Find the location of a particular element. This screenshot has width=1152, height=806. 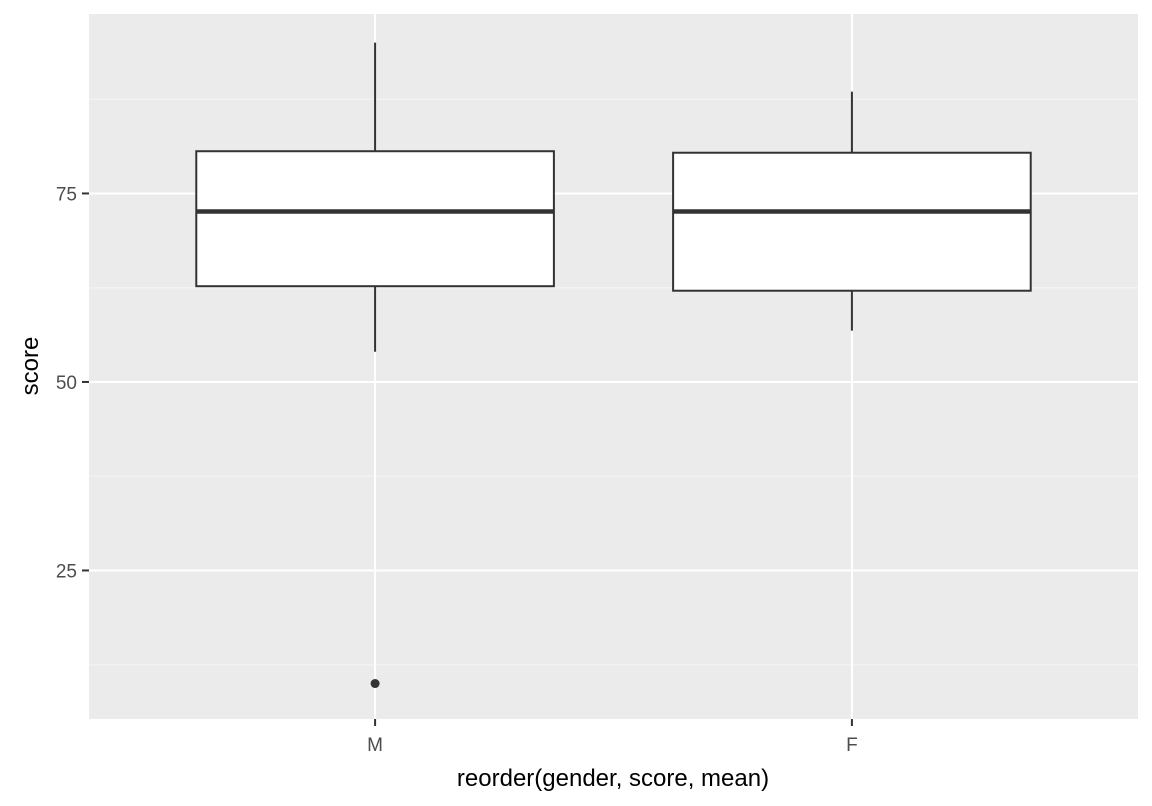

y-axis-title: score is located at coordinates (30, 366).